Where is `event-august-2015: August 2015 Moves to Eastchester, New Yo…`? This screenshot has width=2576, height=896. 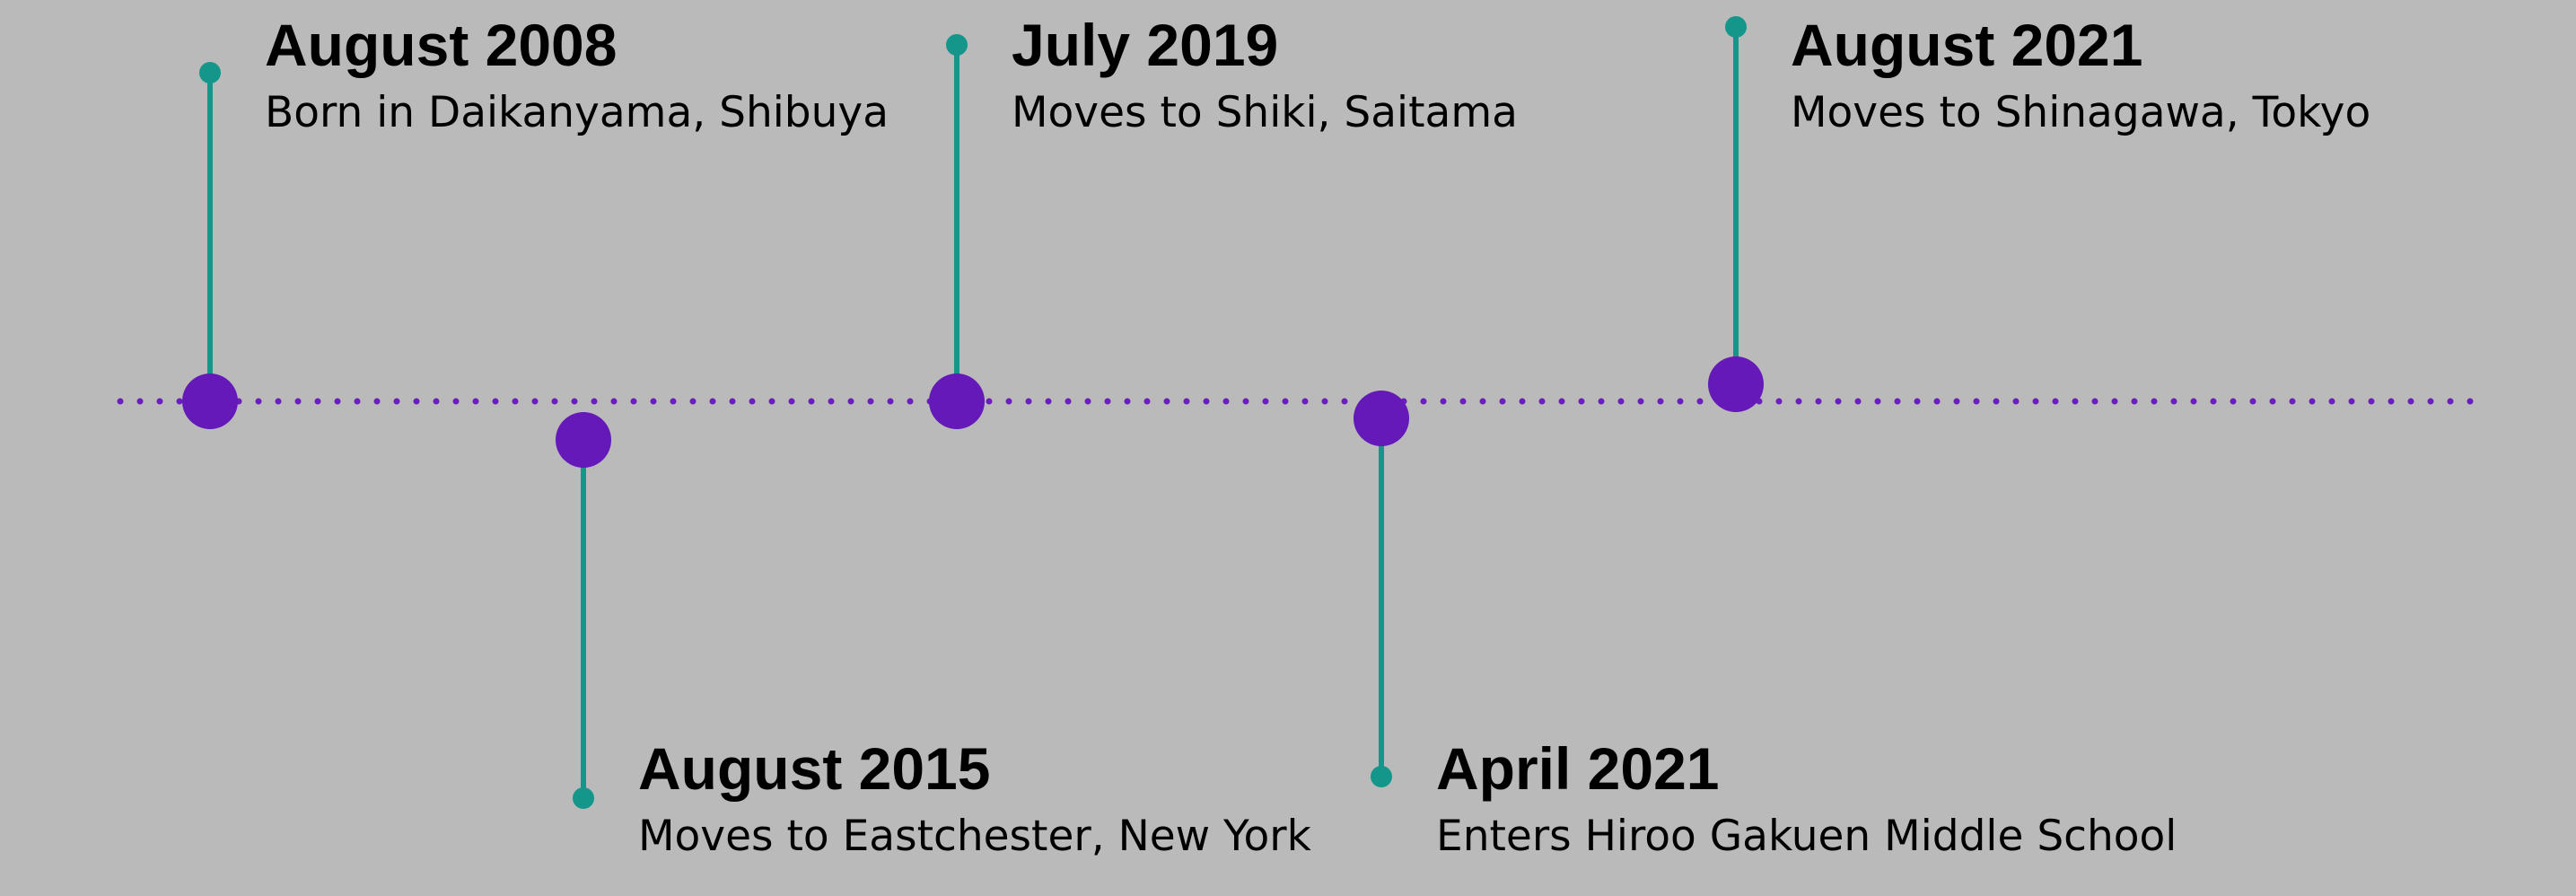 event-august-2015: August 2015 Moves to Eastchester, New Yo… is located at coordinates (974, 799).